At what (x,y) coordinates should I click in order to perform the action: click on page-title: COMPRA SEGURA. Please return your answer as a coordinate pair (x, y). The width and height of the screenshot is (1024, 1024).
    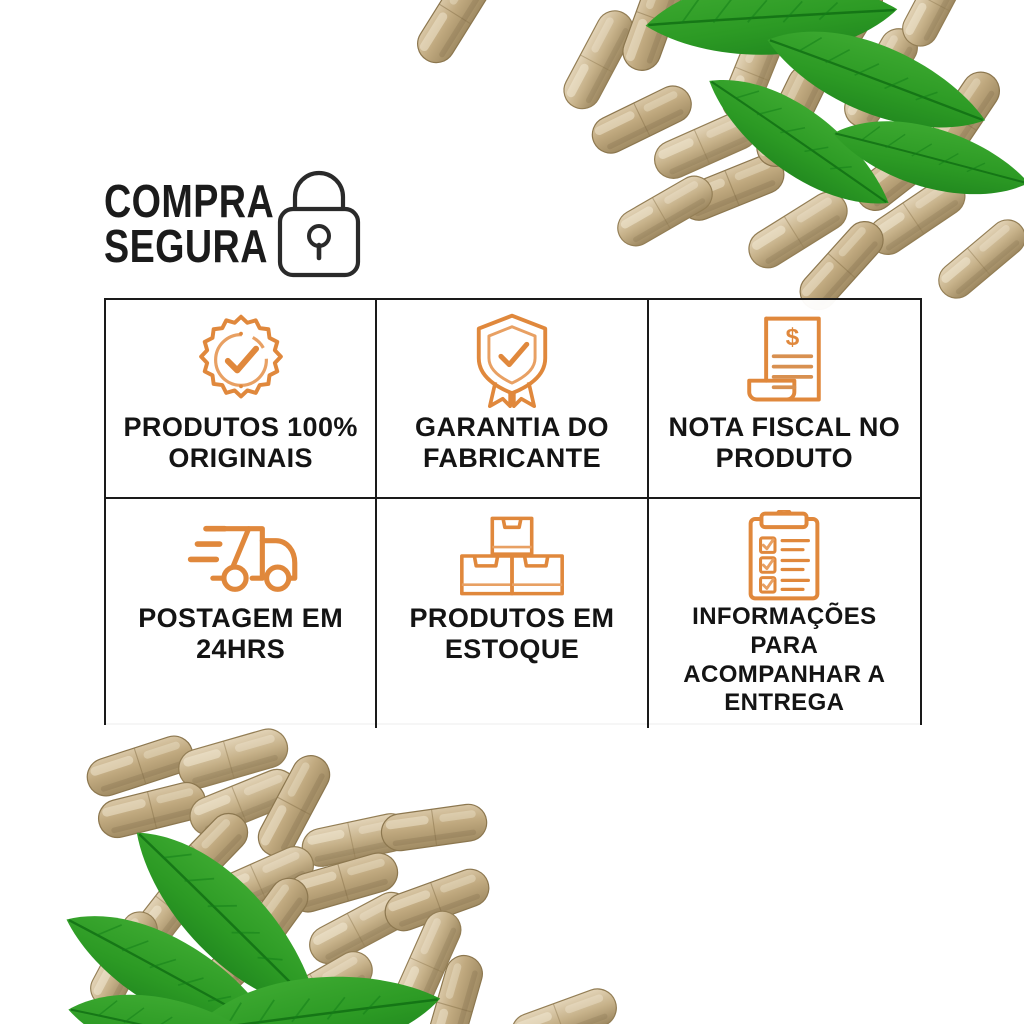
    Looking at the image, I should click on (189, 223).